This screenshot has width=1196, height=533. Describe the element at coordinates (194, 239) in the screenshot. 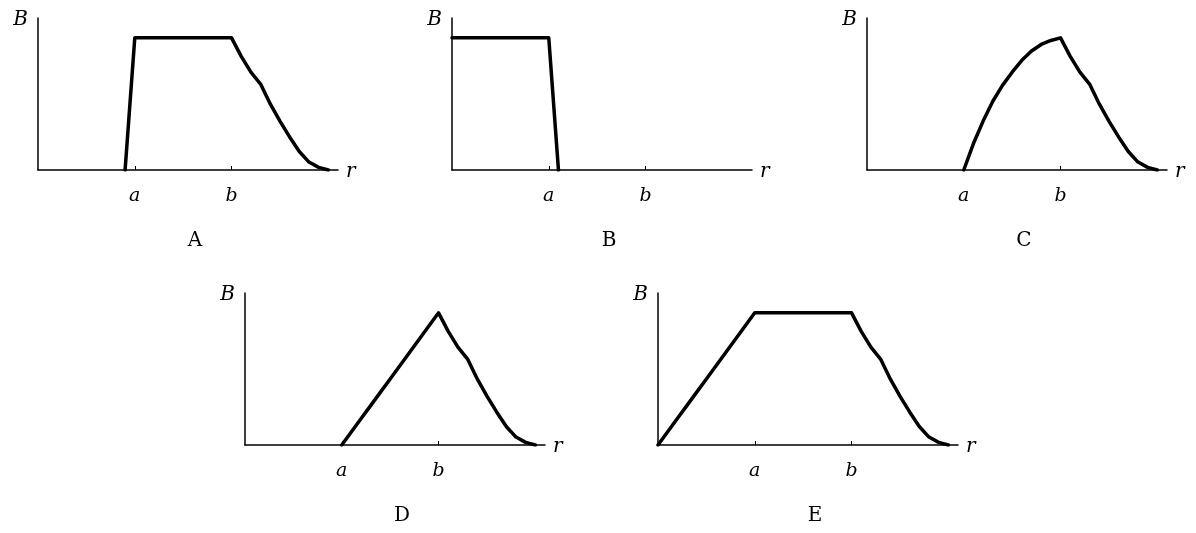

I see `text: A` at that location.